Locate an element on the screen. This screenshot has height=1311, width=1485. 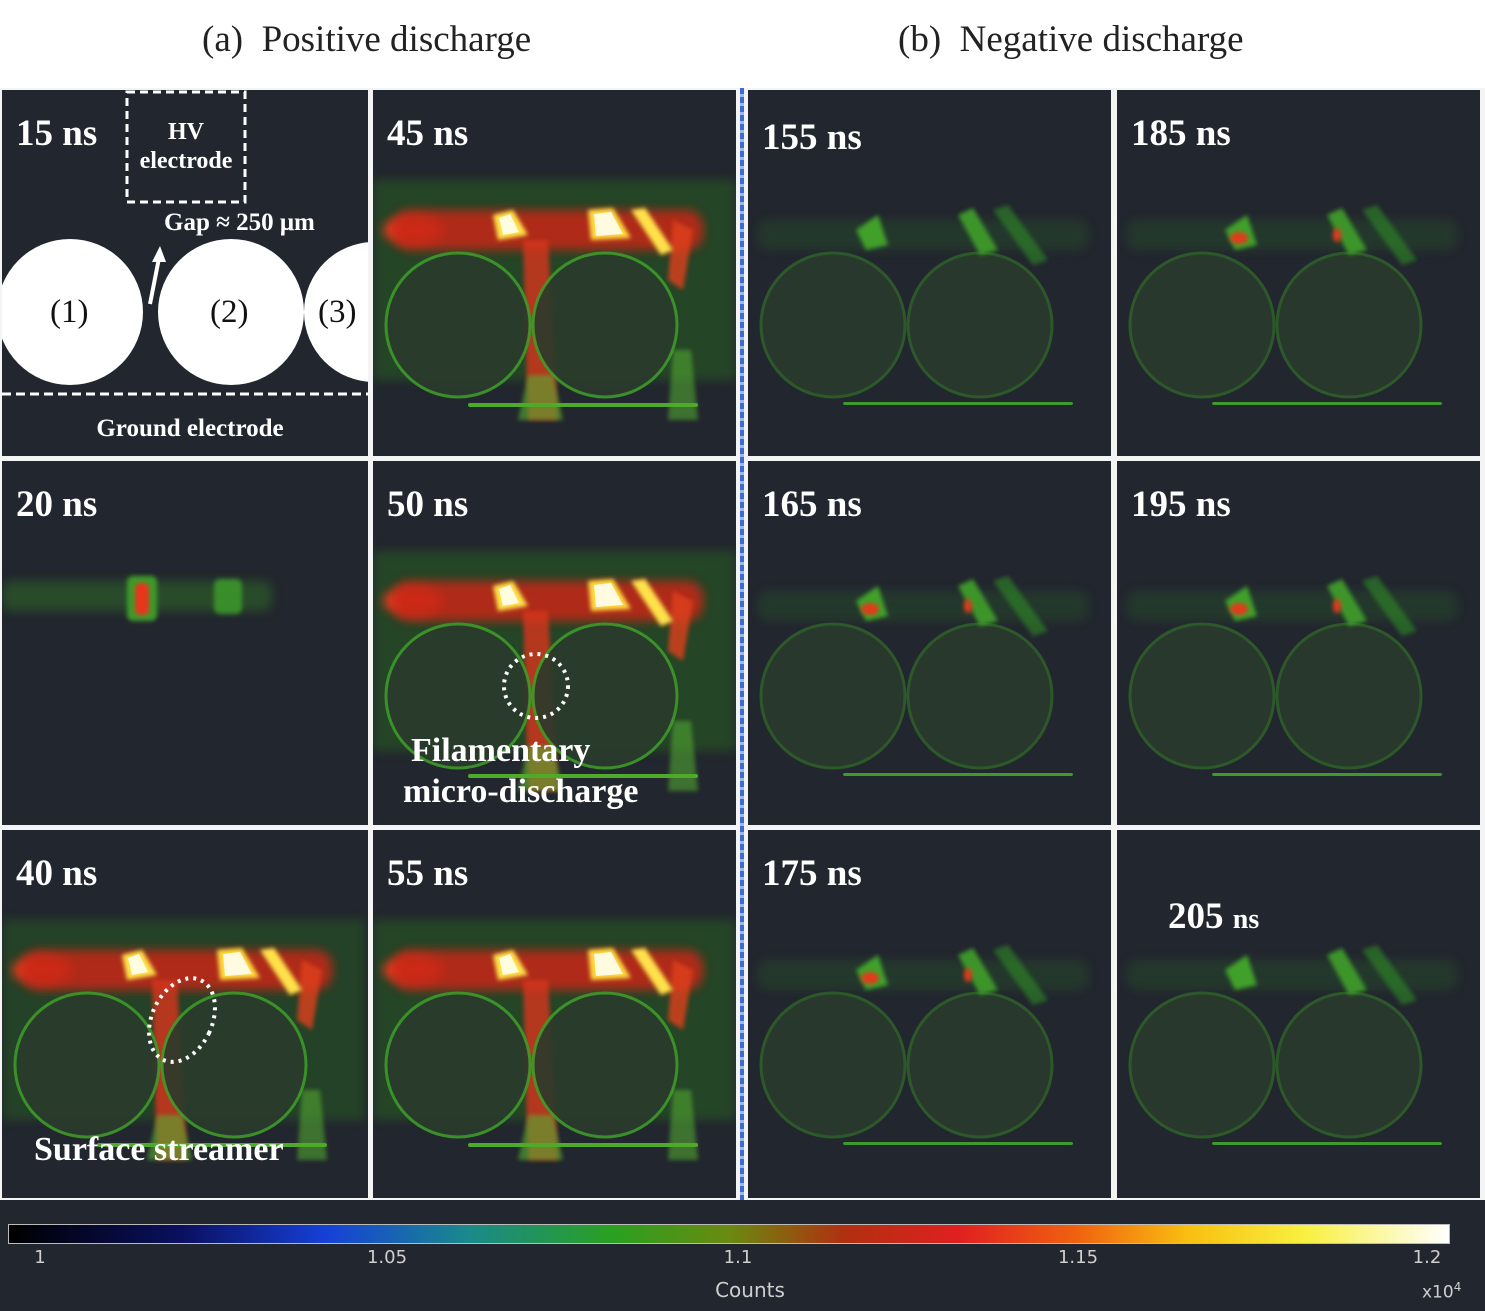
bead-3-label: (3) is located at coordinates (337, 312).